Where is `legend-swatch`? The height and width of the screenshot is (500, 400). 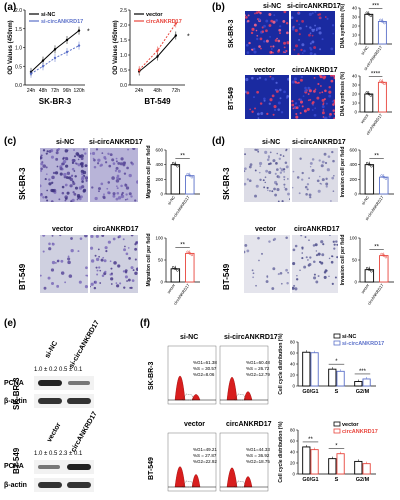
legend-swatch is located at coordinates (337, 336).